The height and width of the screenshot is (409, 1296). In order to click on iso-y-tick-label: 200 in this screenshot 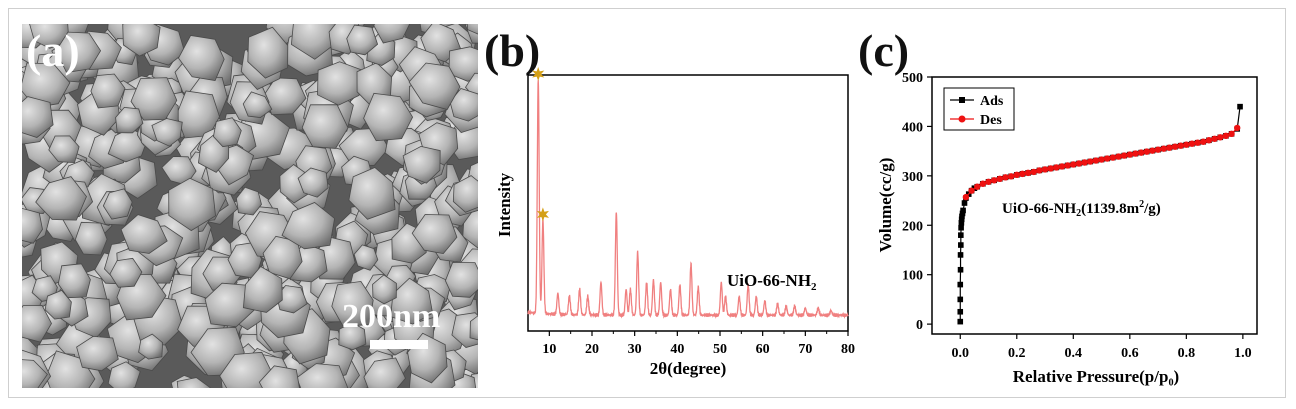, I will do `click(912, 226)`.